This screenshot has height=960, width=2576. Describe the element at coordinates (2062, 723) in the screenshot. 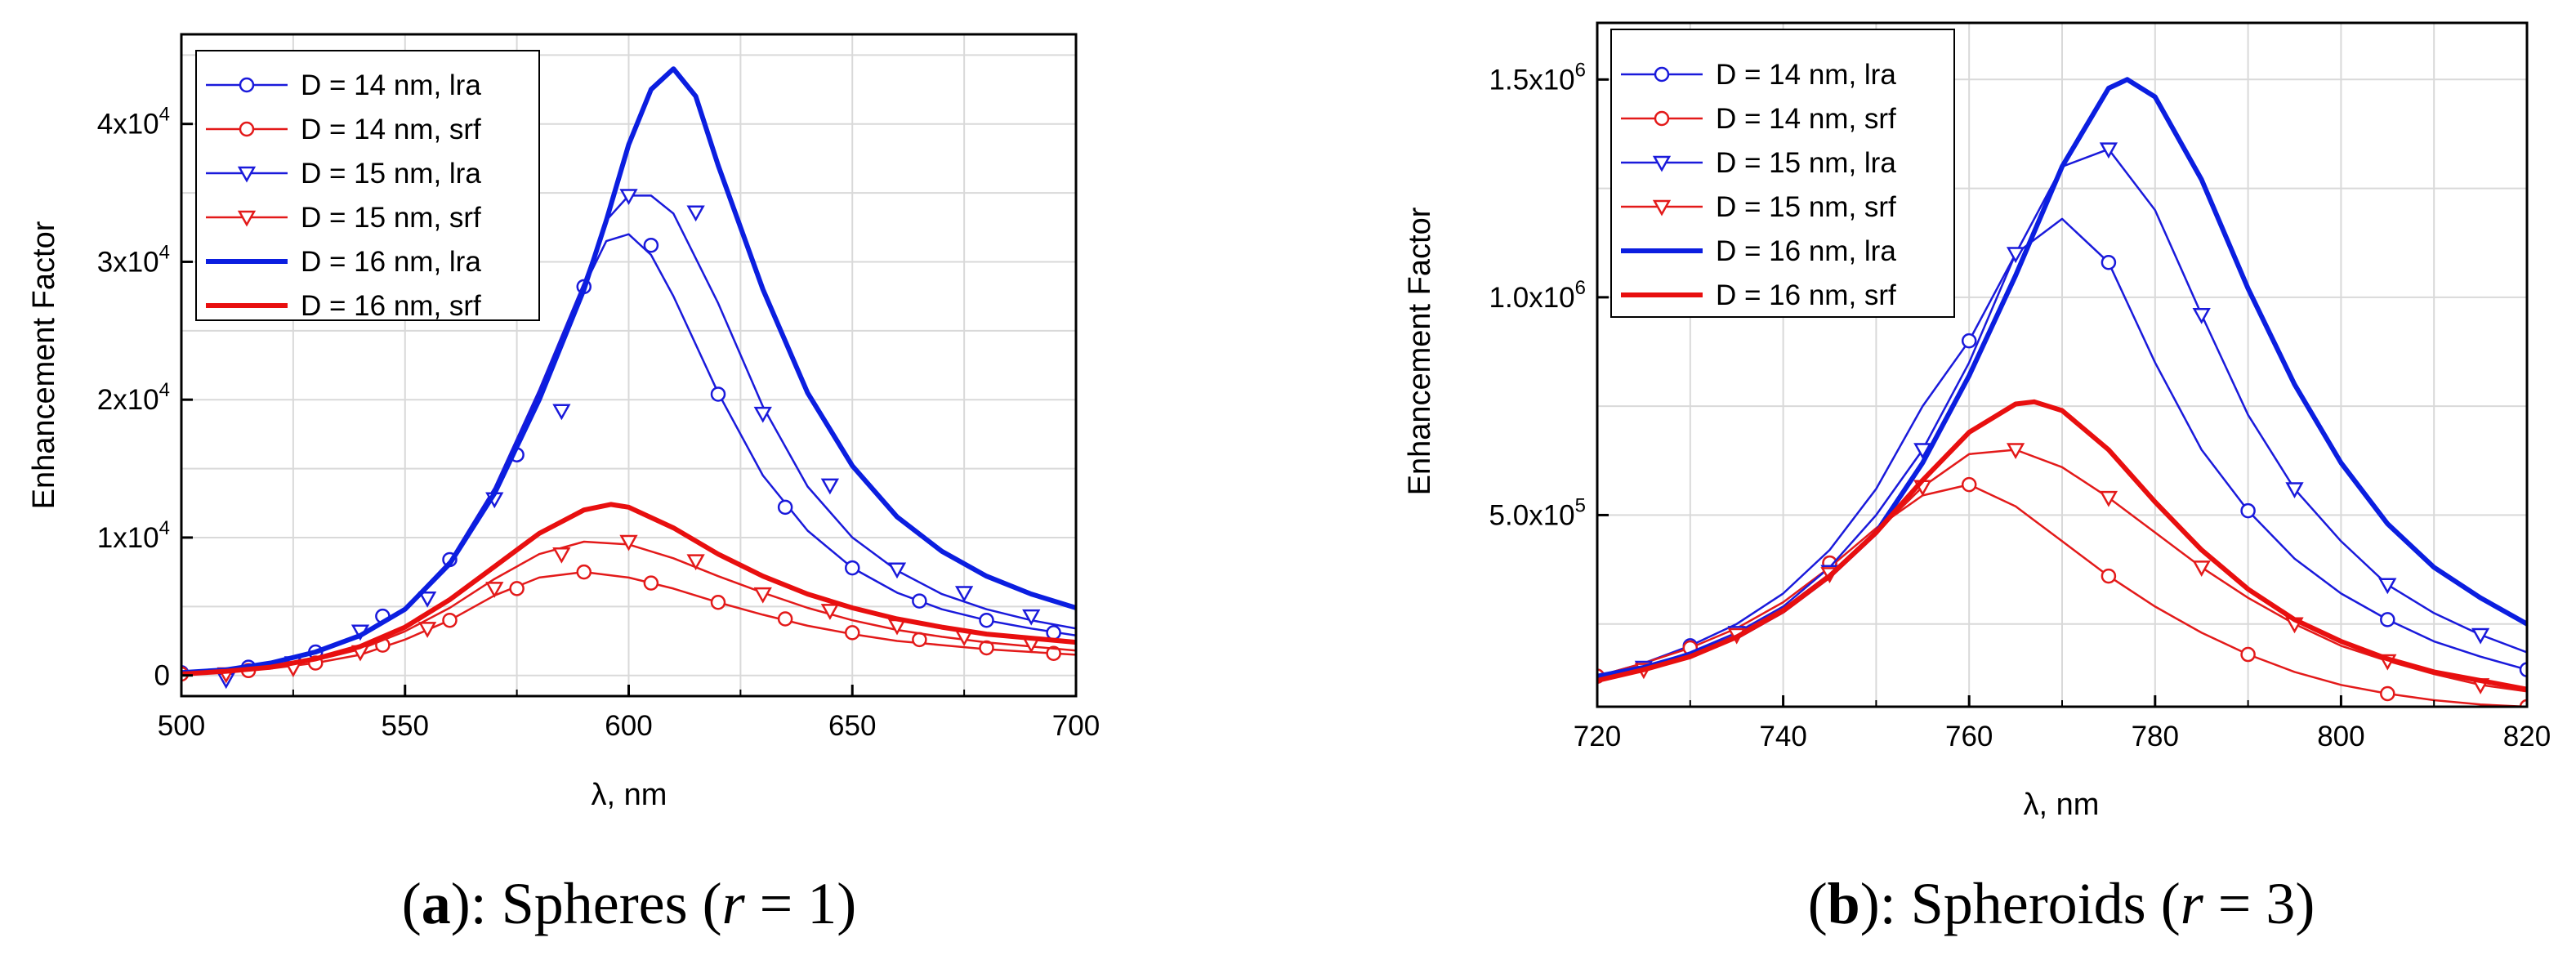

I see `x-ticks-b: 720 740 760 780 800 820` at that location.